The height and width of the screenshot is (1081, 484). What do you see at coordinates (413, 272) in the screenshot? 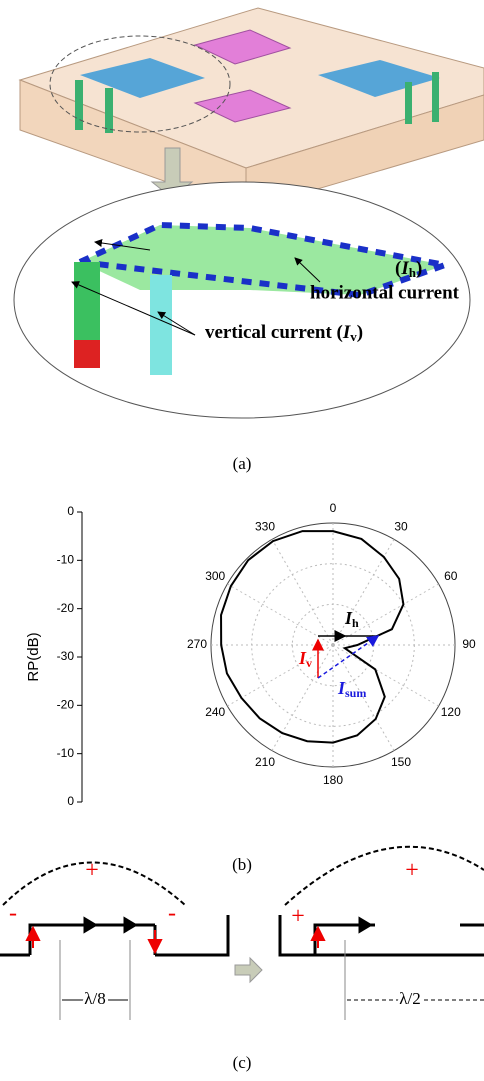
I see `text: h` at bounding box center [413, 272].